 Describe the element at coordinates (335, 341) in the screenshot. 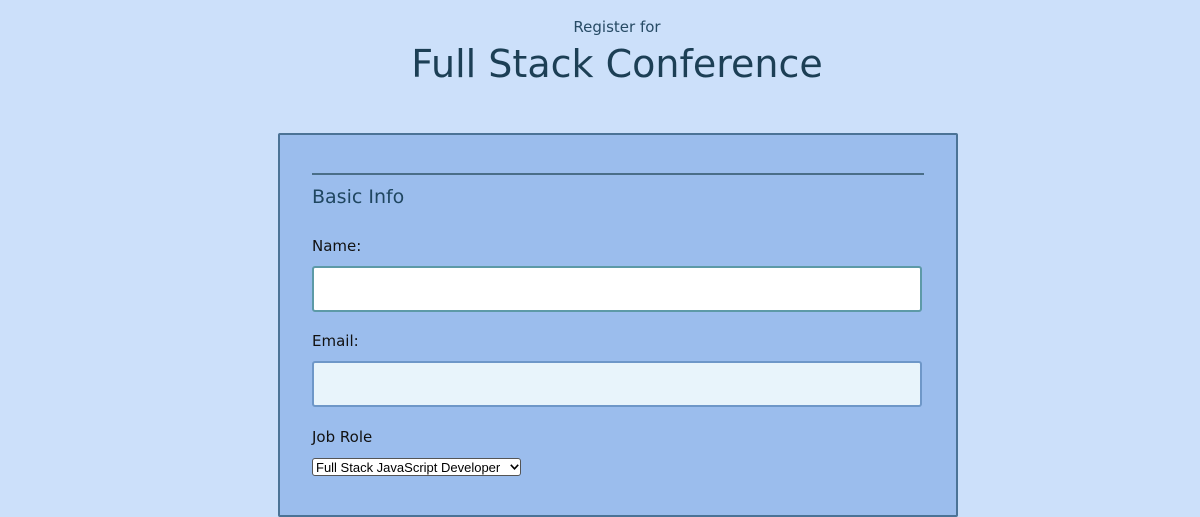

I see `email-label: Email:` at that location.